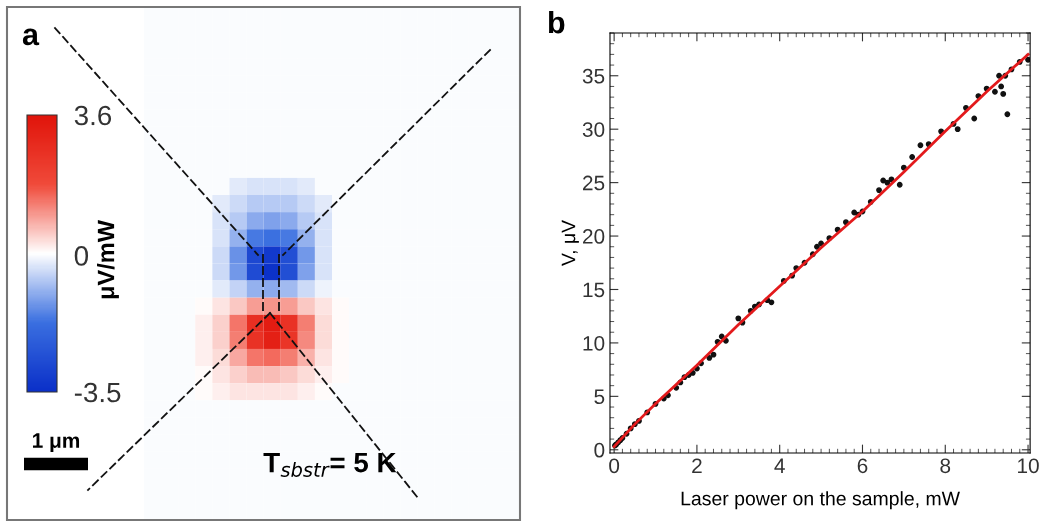  What do you see at coordinates (594, 343) in the screenshot?
I see `y-tick-label: 10` at bounding box center [594, 343].